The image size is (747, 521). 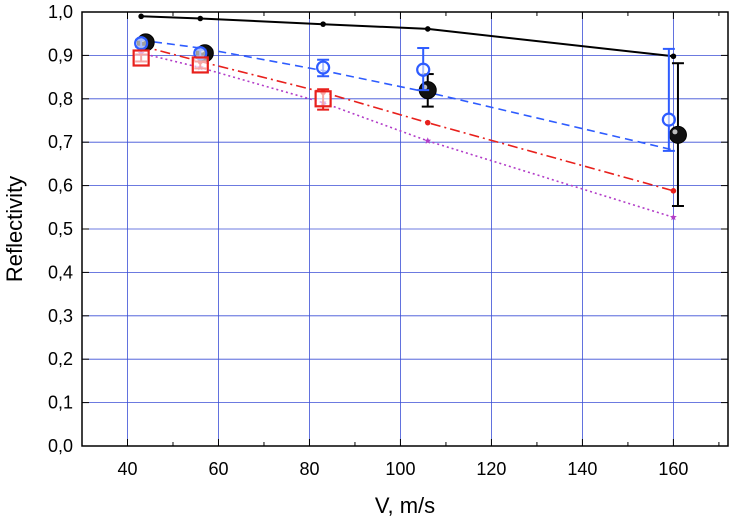 What do you see at coordinates (491, 469) in the screenshot?
I see `x-tick-label: 120` at bounding box center [491, 469].